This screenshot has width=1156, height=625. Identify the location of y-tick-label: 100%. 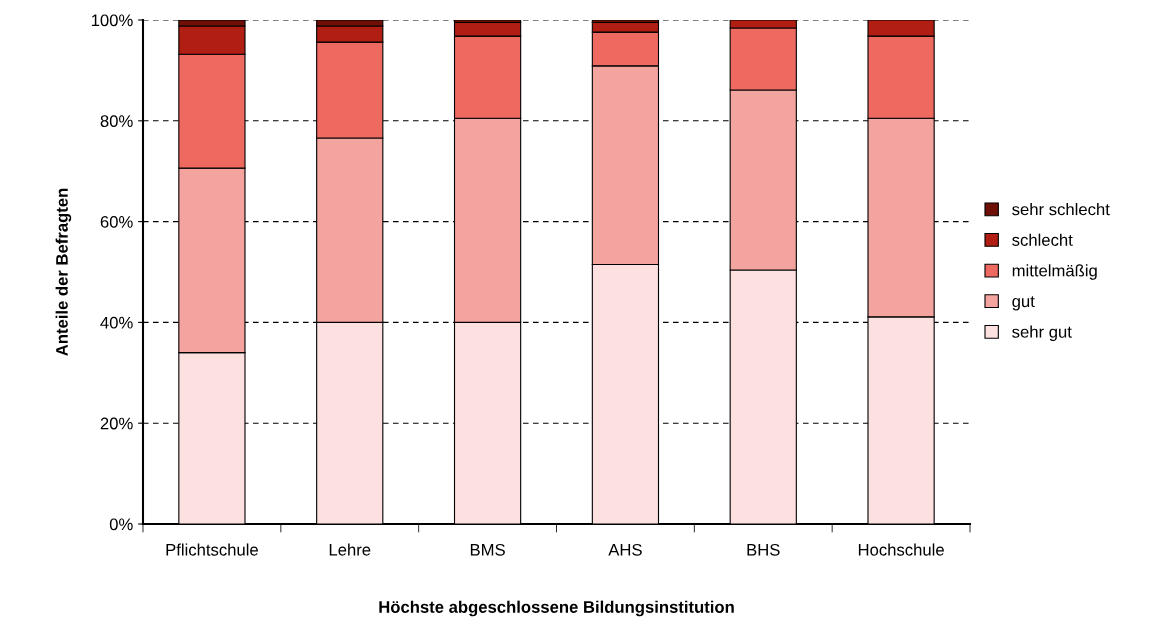
(112, 20).